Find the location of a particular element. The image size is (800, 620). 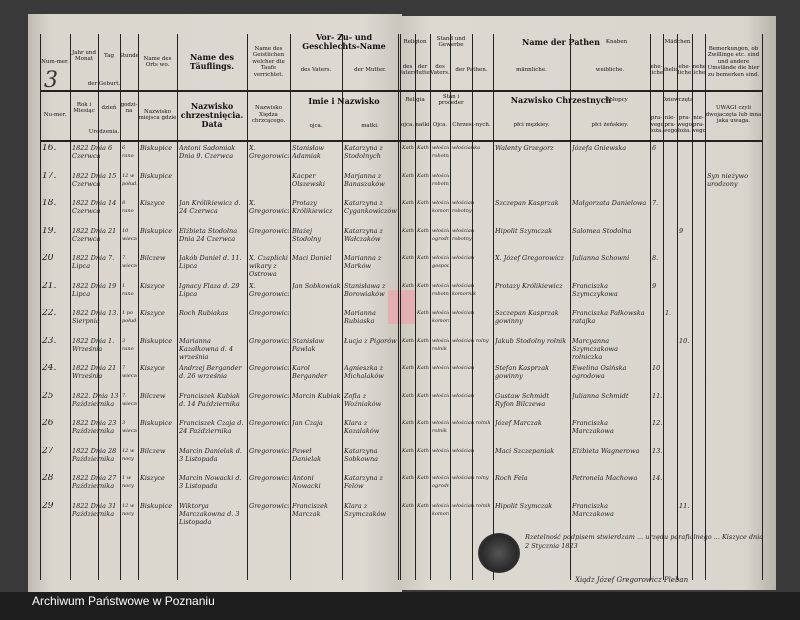

birth-hour: 12 w nocy is located at coordinates (128, 454).